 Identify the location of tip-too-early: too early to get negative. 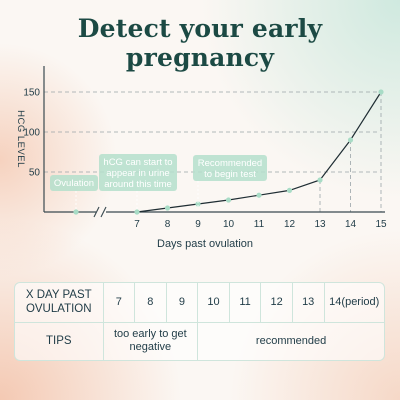
(150, 340).